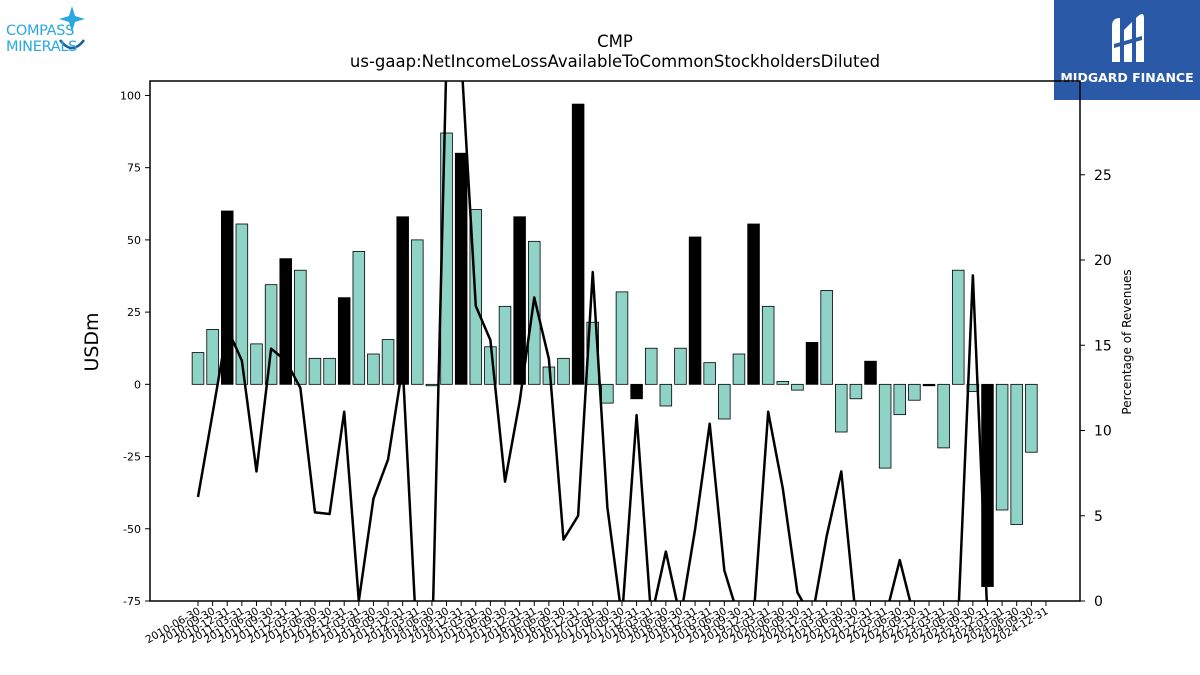  Describe the element at coordinates (1098, 517) in the screenshot. I see `y2-tick-label: 5` at that location.